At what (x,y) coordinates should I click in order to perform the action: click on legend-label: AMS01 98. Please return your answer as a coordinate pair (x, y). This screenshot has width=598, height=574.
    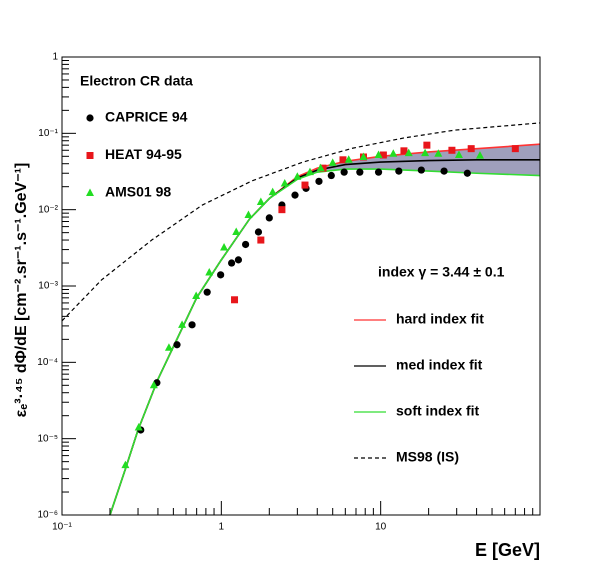
    Looking at the image, I should click on (138, 192).